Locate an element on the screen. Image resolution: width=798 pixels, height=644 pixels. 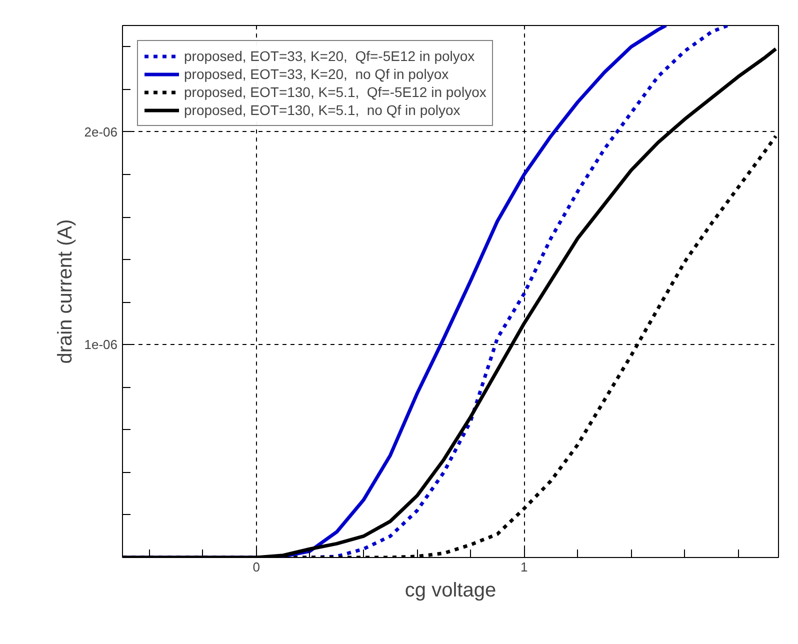
legend-label: proposed, EOT=33, K=20, no Qf in polyox is located at coordinates (316, 74).